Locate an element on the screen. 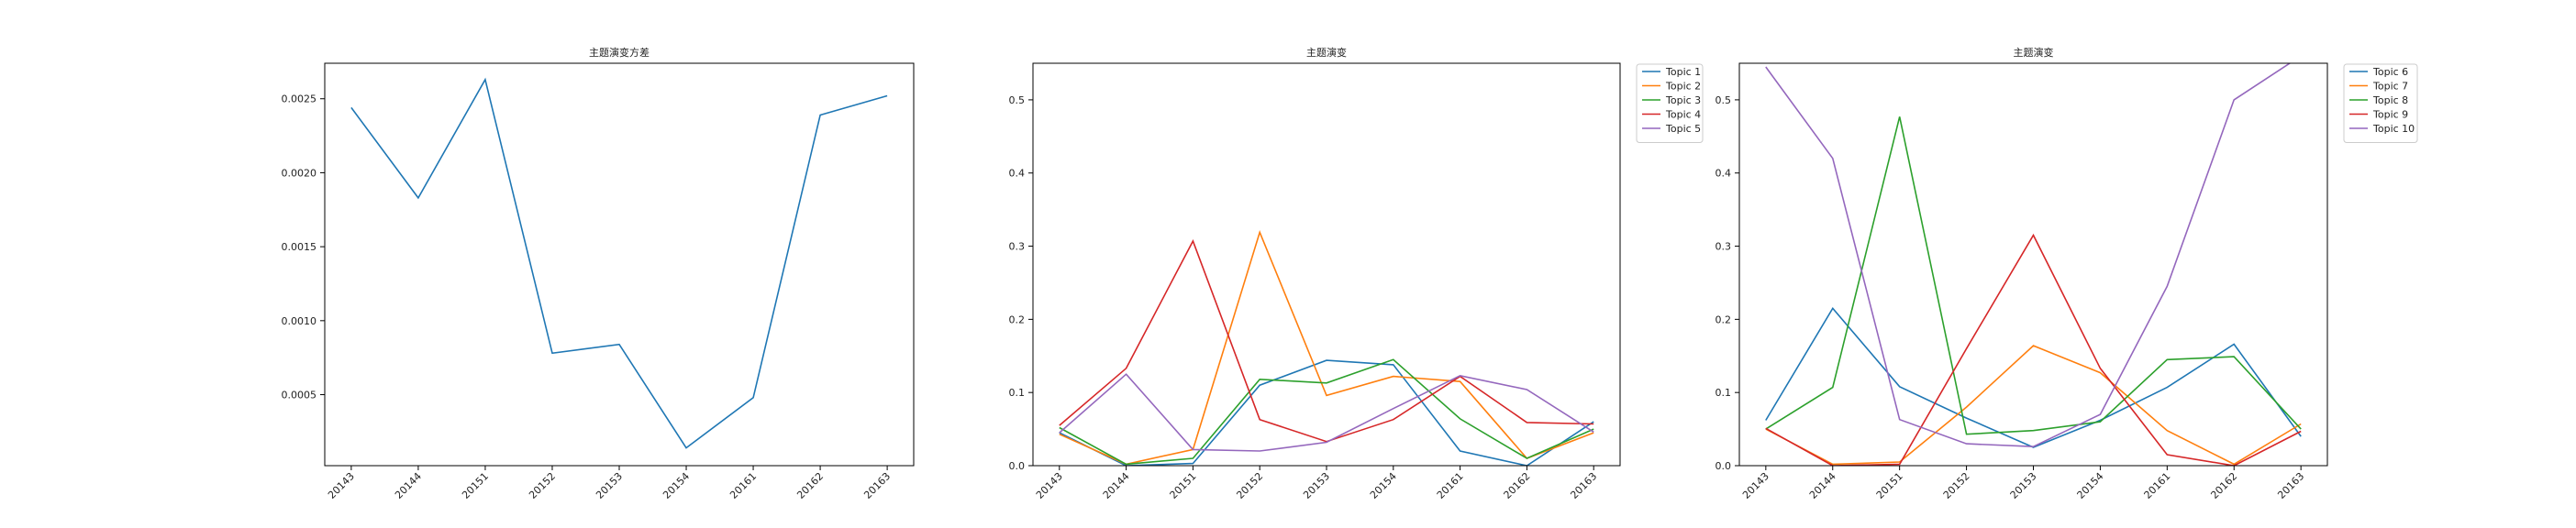 Image resolution: width=2576 pixels, height=528 pixels. legend-label: Topic 1 is located at coordinates (1683, 72).